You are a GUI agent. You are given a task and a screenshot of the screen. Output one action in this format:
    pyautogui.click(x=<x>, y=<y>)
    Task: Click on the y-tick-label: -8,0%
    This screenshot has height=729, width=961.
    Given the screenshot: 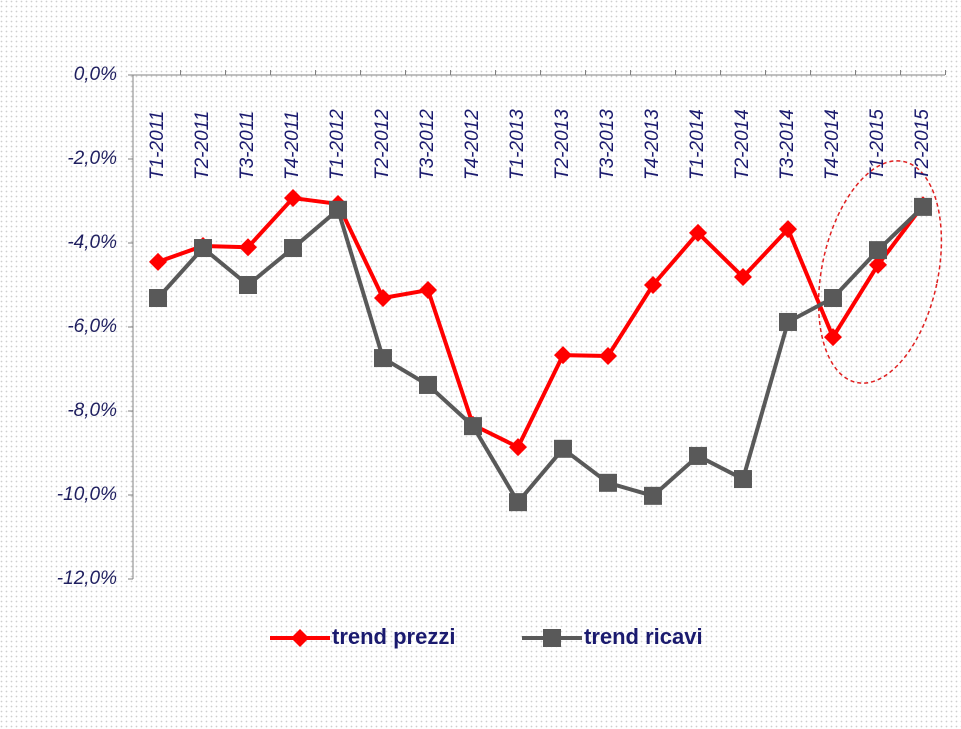 What is the action you would take?
    pyautogui.click(x=92, y=410)
    